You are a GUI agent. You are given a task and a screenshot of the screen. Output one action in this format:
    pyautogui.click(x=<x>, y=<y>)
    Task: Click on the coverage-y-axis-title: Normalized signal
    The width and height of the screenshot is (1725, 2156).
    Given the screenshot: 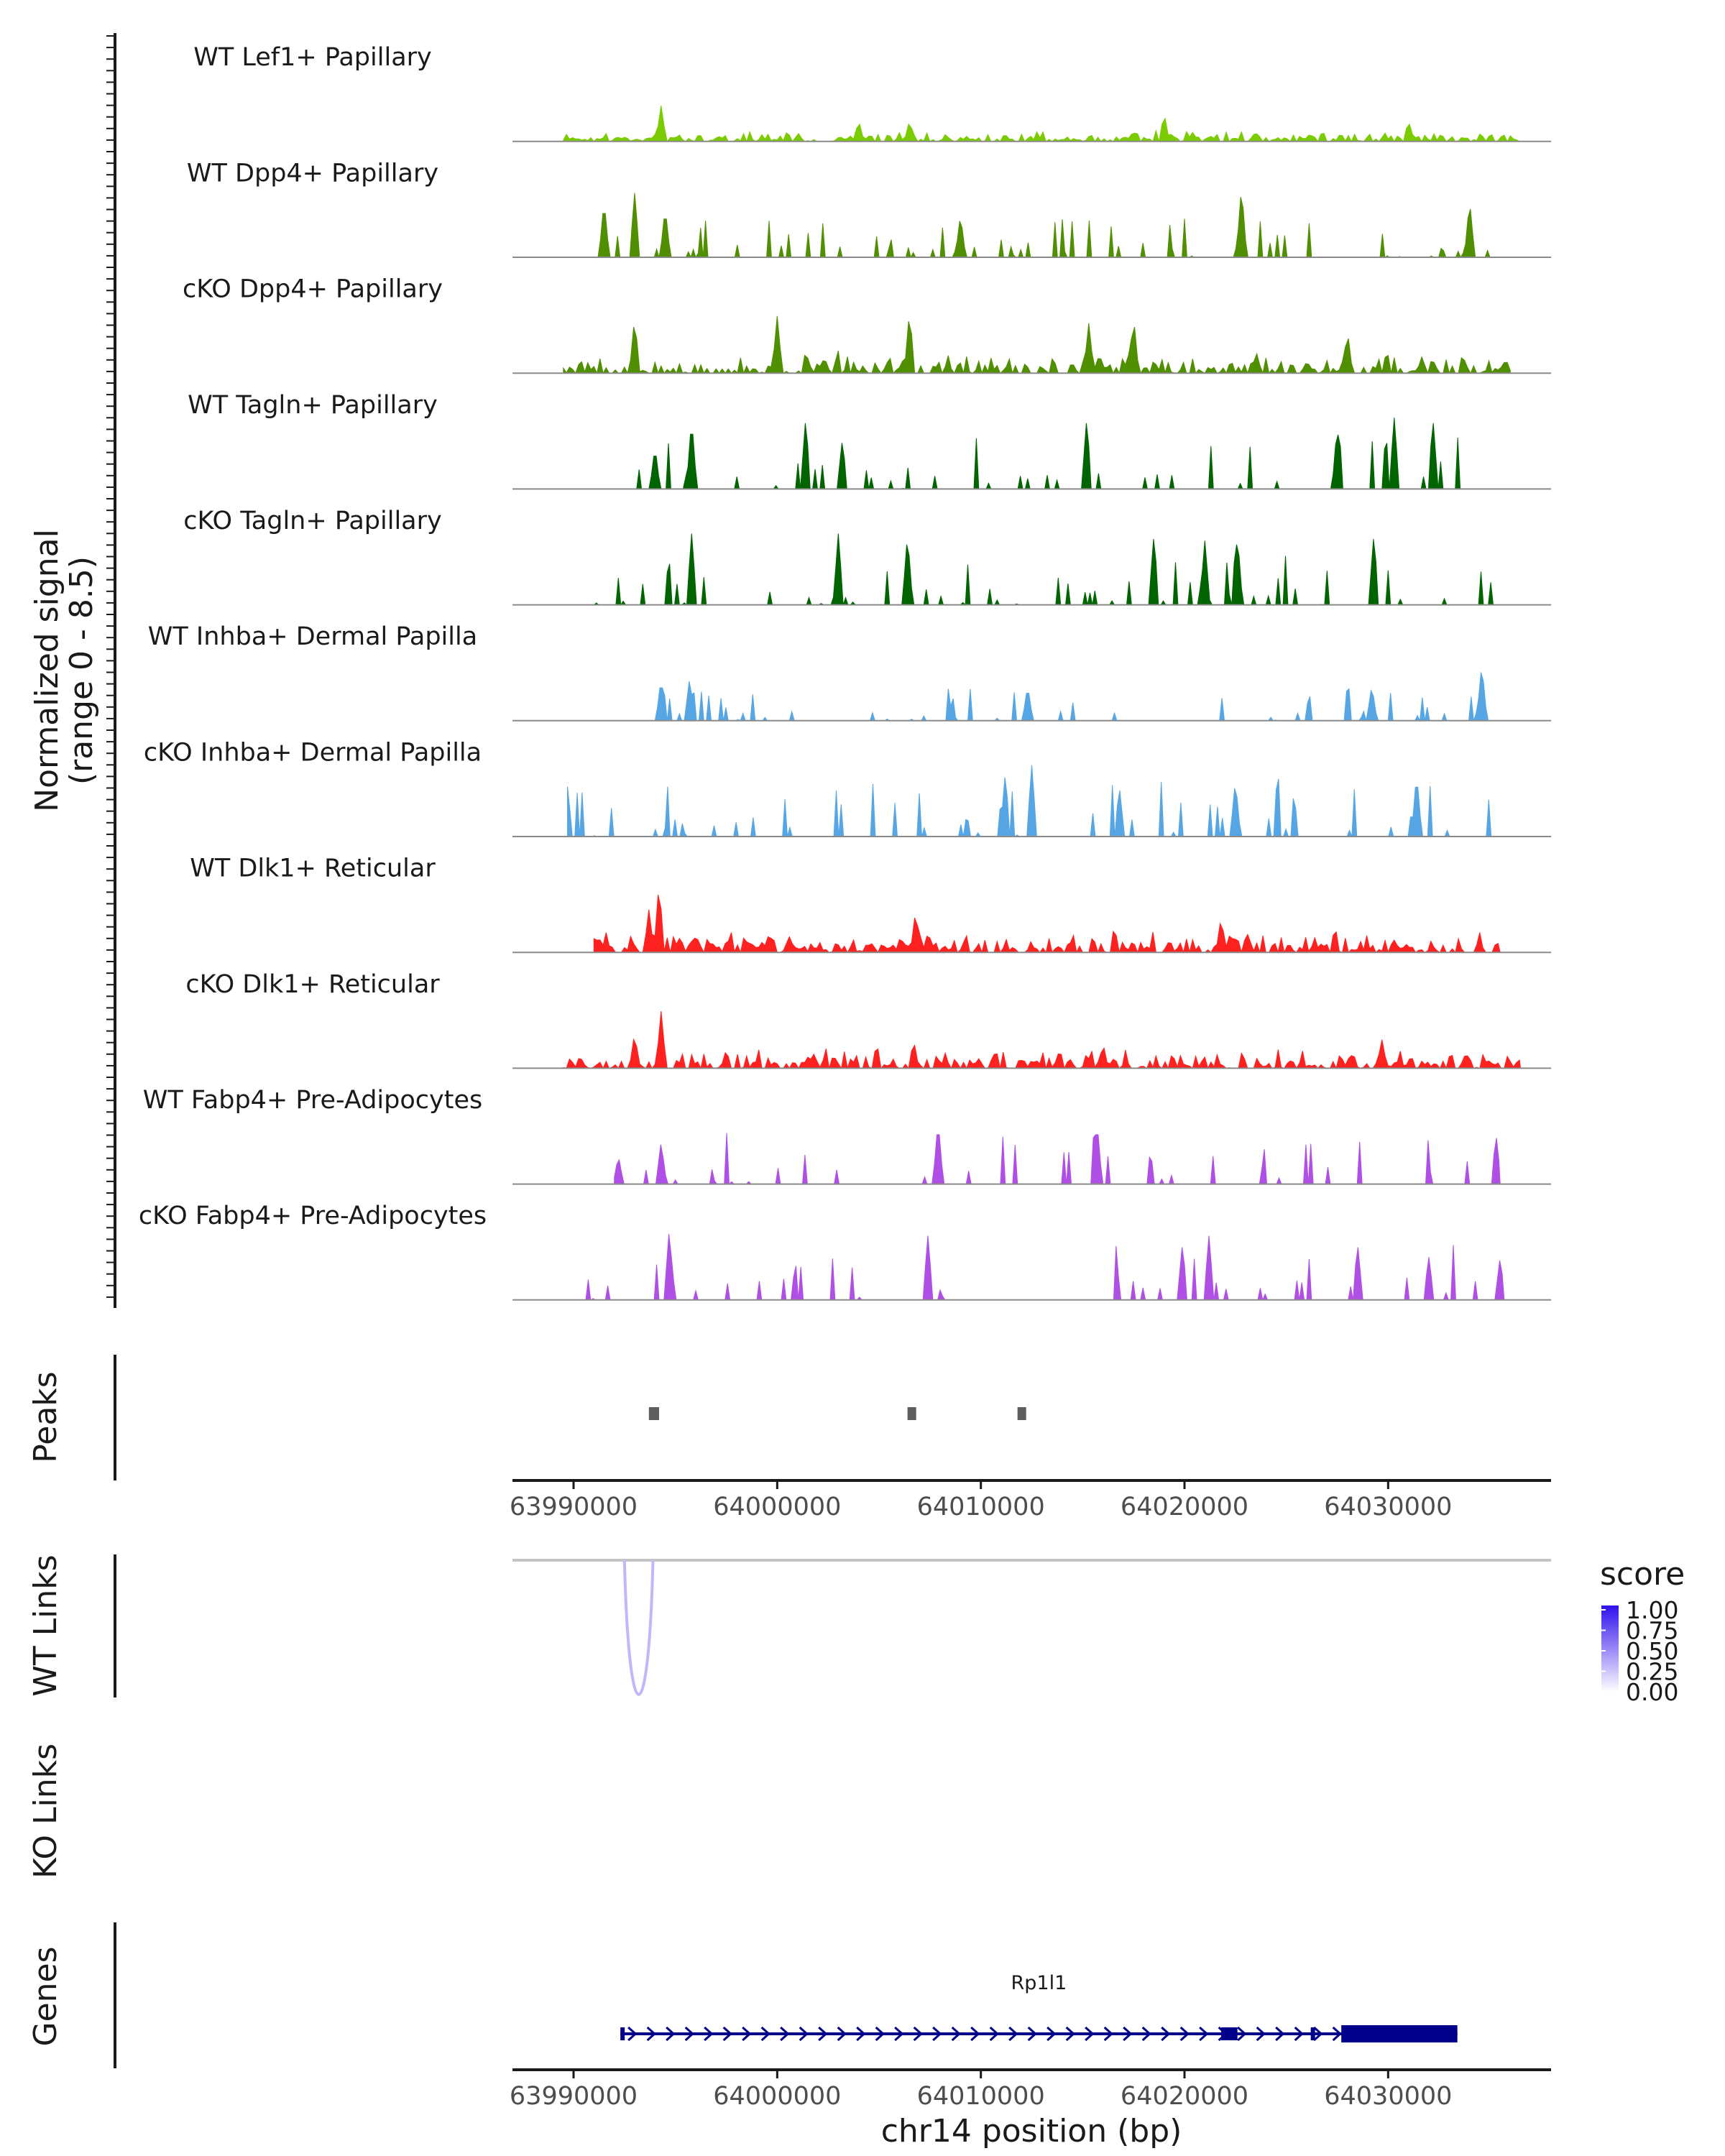 What is the action you would take?
    pyautogui.click(x=47, y=670)
    